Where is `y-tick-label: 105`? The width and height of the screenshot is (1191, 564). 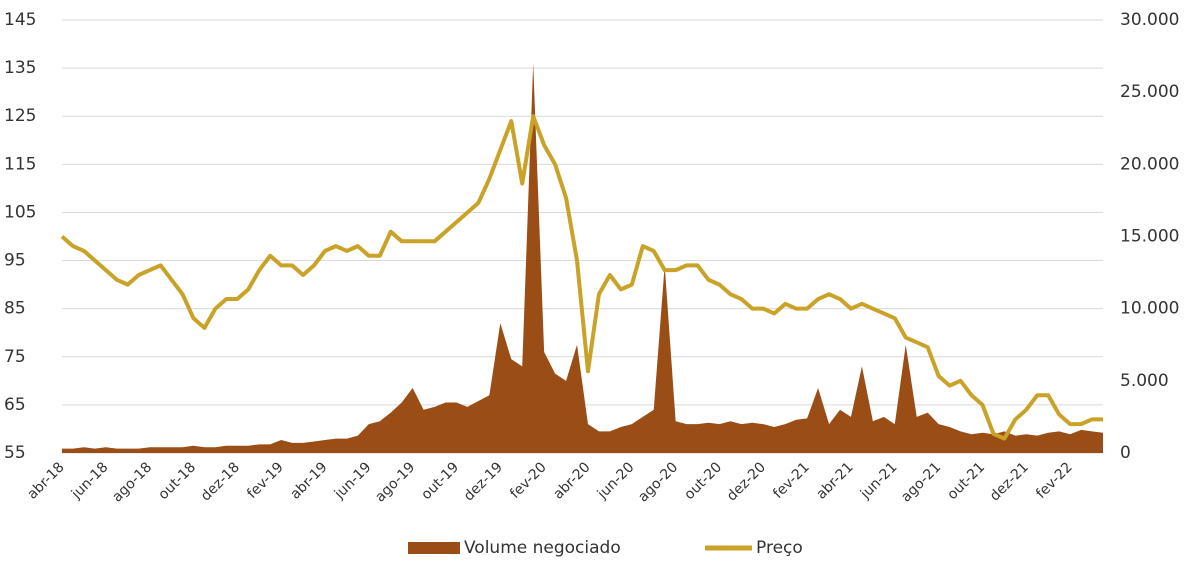 y-tick-label: 105 is located at coordinates (20, 212).